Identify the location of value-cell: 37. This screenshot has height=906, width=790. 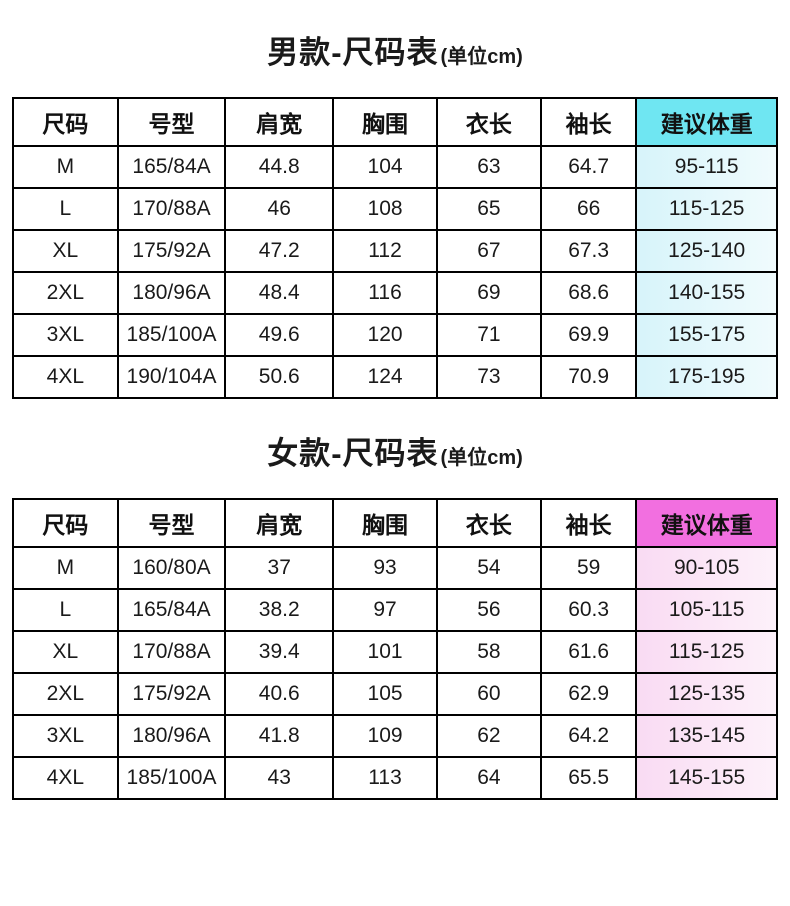
(279, 568).